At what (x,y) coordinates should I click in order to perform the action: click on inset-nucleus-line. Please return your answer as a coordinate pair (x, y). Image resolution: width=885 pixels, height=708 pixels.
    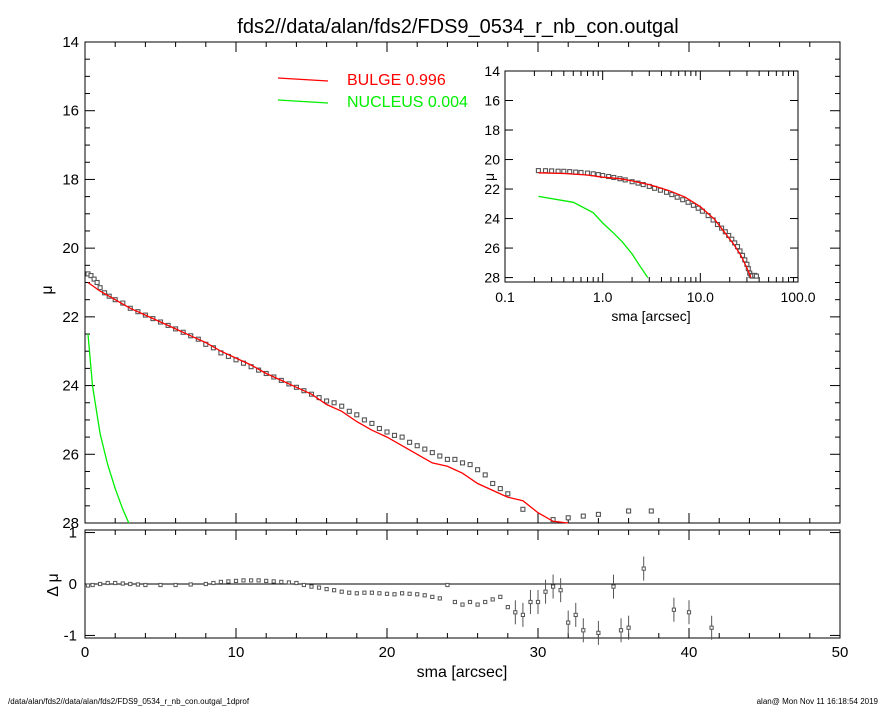
    Looking at the image, I should click on (593, 236).